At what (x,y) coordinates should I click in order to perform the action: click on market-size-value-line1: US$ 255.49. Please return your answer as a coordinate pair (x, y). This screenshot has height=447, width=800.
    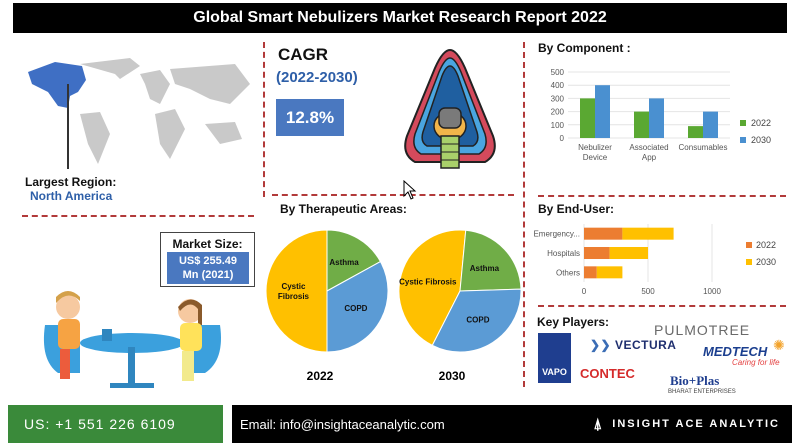
    Looking at the image, I should click on (208, 261).